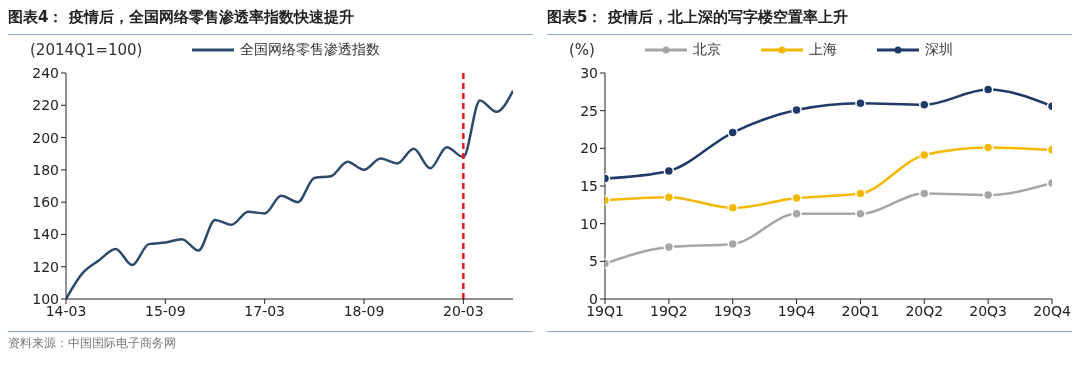 This screenshot has height=382, width=1080. I want to click on y-tick-label: 220, so click(45, 105).